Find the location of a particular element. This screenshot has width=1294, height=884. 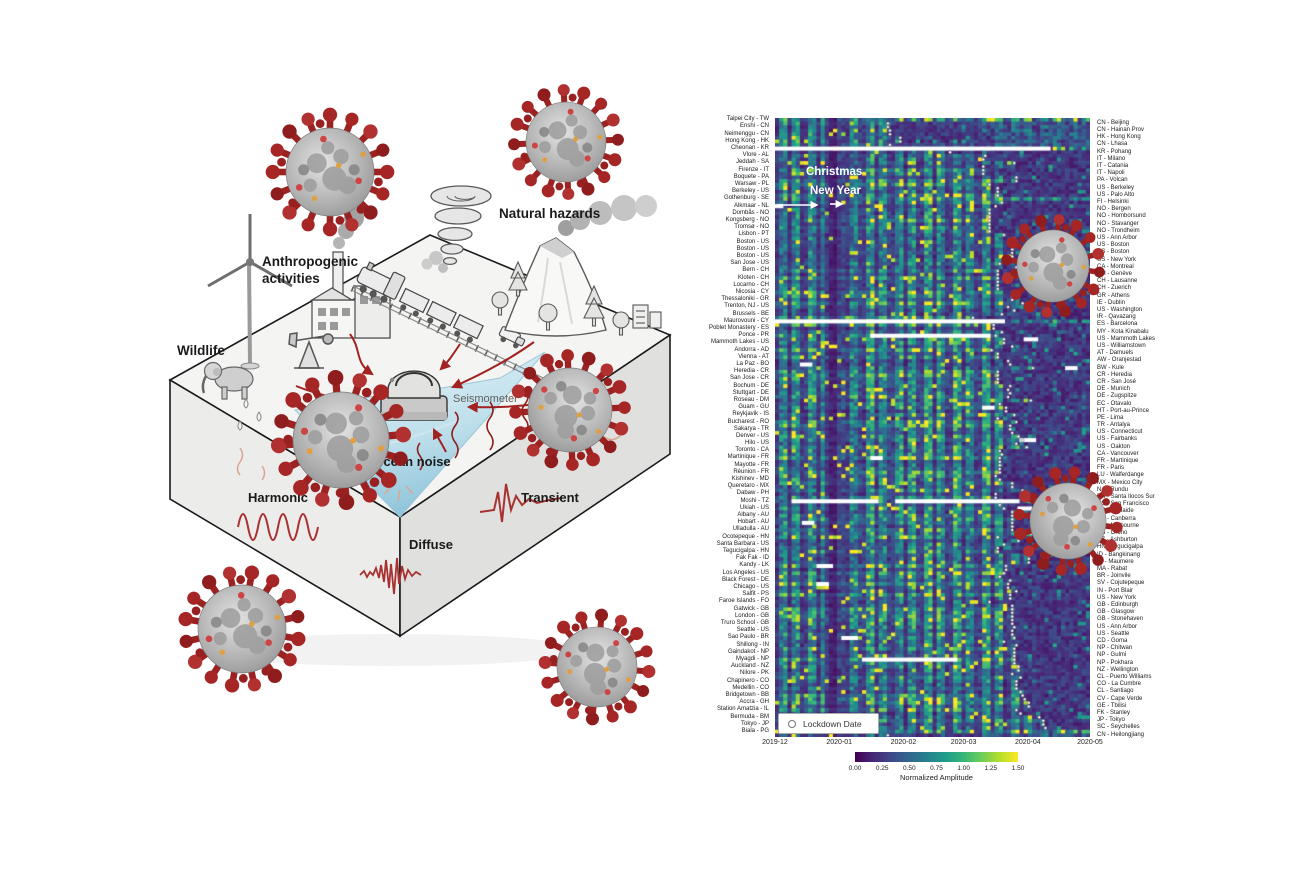

station-label-right: MX - Mexico City is located at coordinates (1120, 482).